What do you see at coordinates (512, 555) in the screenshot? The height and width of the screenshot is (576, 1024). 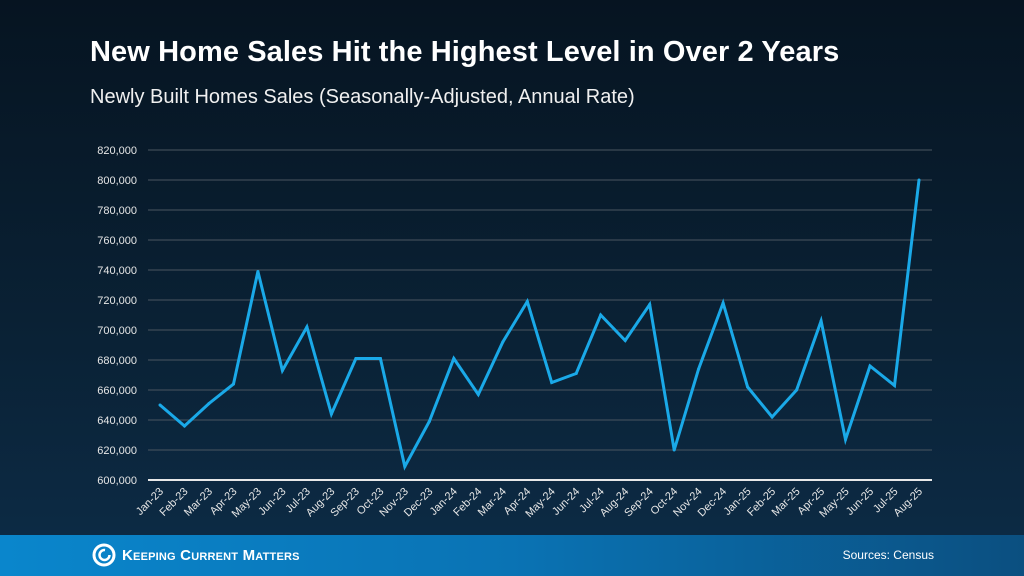 I see `footer-bar: Keeping Current Matters Sources: Census` at bounding box center [512, 555].